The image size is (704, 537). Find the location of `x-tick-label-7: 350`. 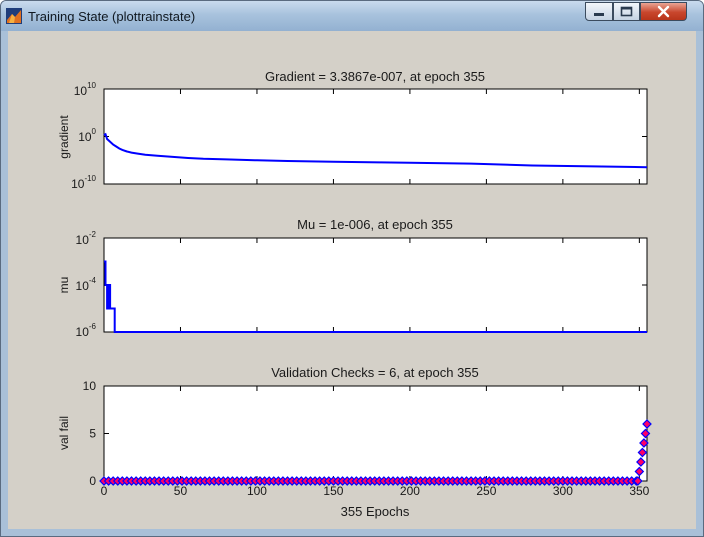

x-tick-label-7: 350 is located at coordinates (639, 491).